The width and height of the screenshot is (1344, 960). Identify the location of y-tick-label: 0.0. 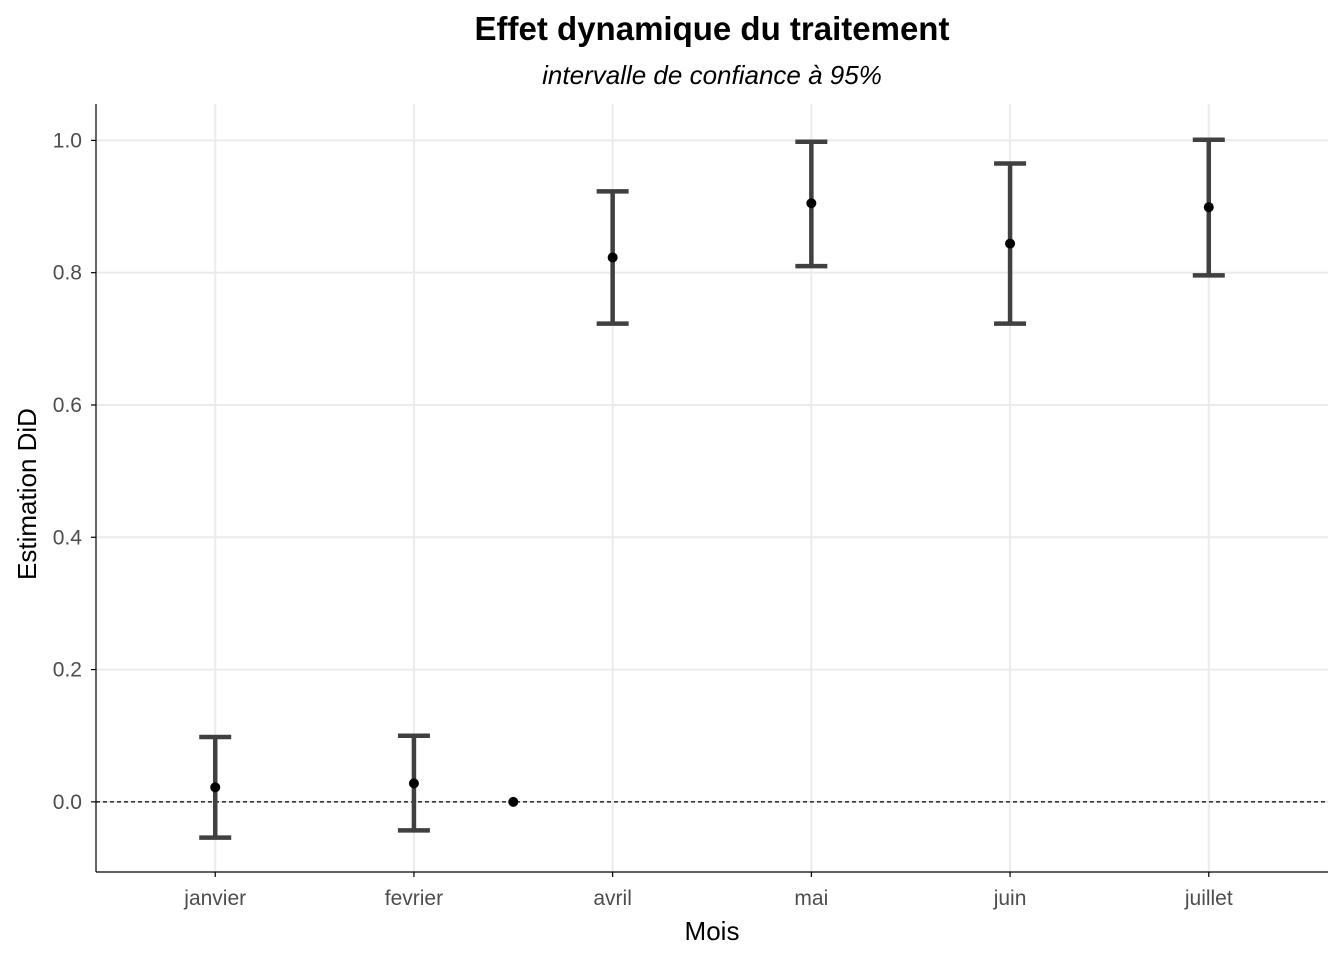
(67, 802).